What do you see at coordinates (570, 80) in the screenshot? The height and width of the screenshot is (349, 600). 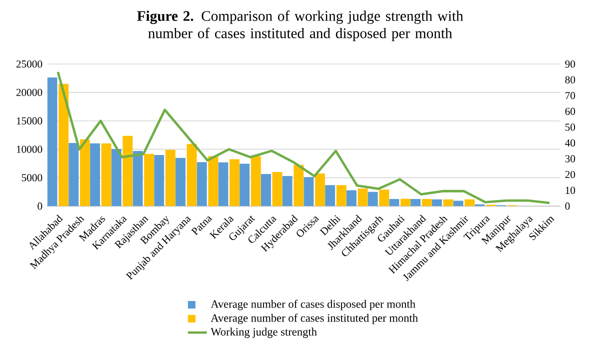 I see `y2-tick-label: 80` at bounding box center [570, 80].